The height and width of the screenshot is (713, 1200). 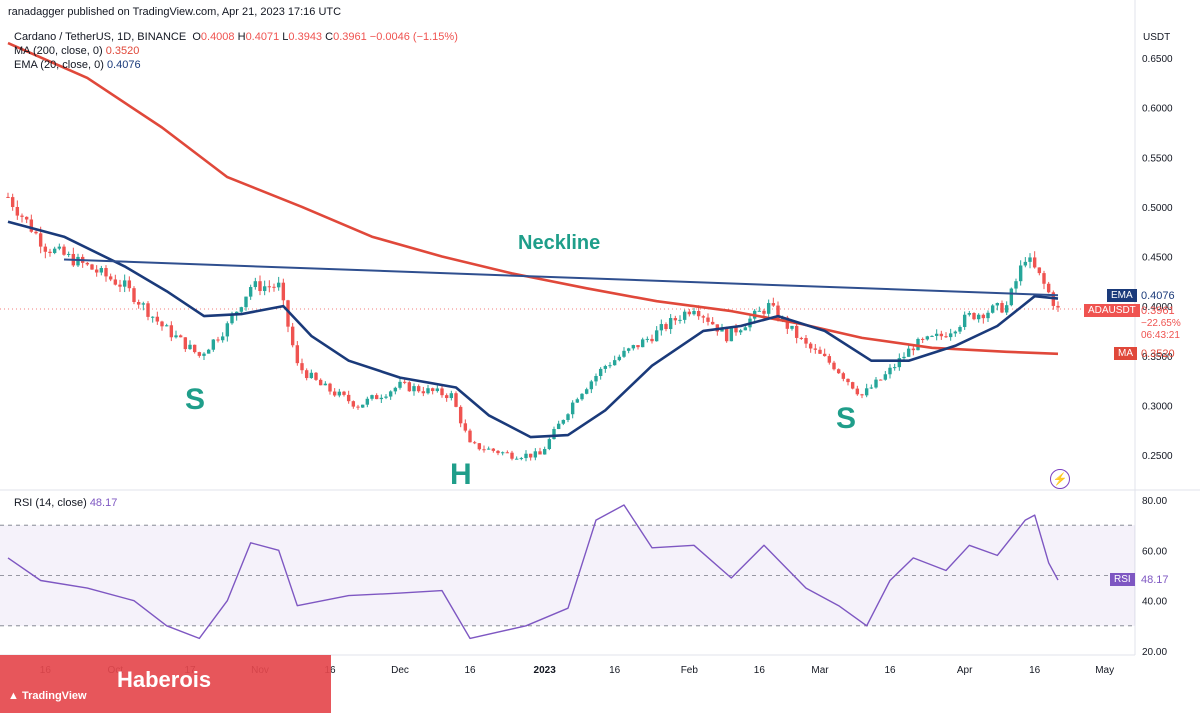 What do you see at coordinates (965, 670) in the screenshot?
I see `time-tick-label: Apr` at bounding box center [965, 670].